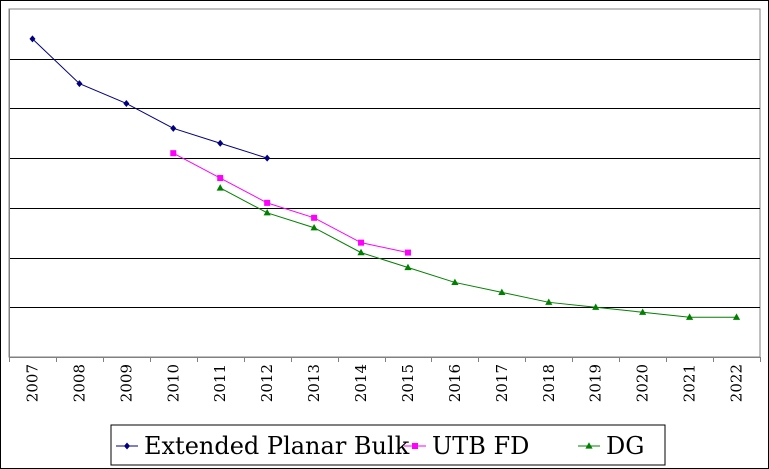 This screenshot has height=469, width=769. What do you see at coordinates (79, 383) in the screenshot?
I see `x-tick-label: 2008` at bounding box center [79, 383].